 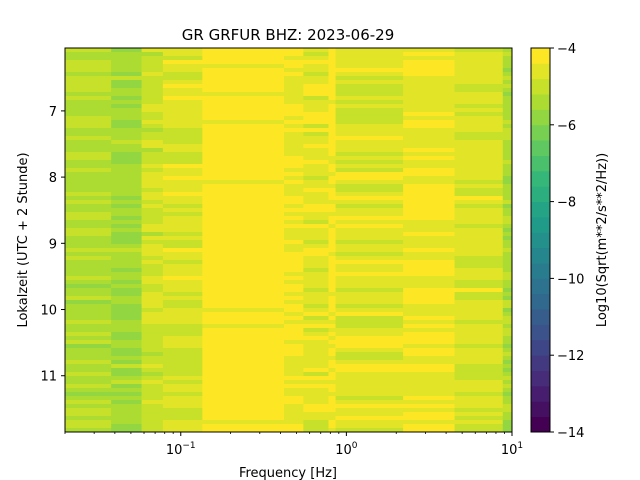 I want to click on colorbar-axis: −4 −6 −8 −10 −12 −14, so click(x=567, y=241).